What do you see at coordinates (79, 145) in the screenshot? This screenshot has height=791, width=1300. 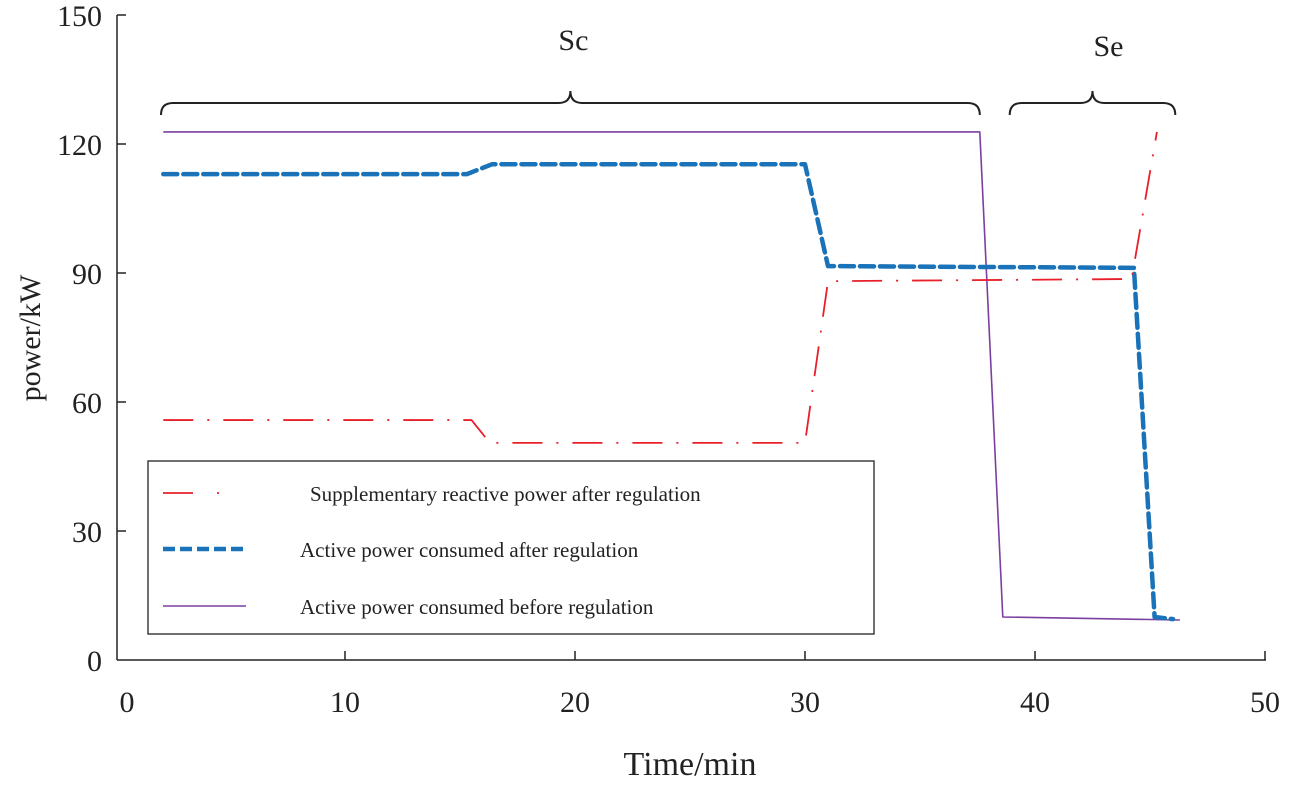 I see `y-tick-label: 120` at bounding box center [79, 145].